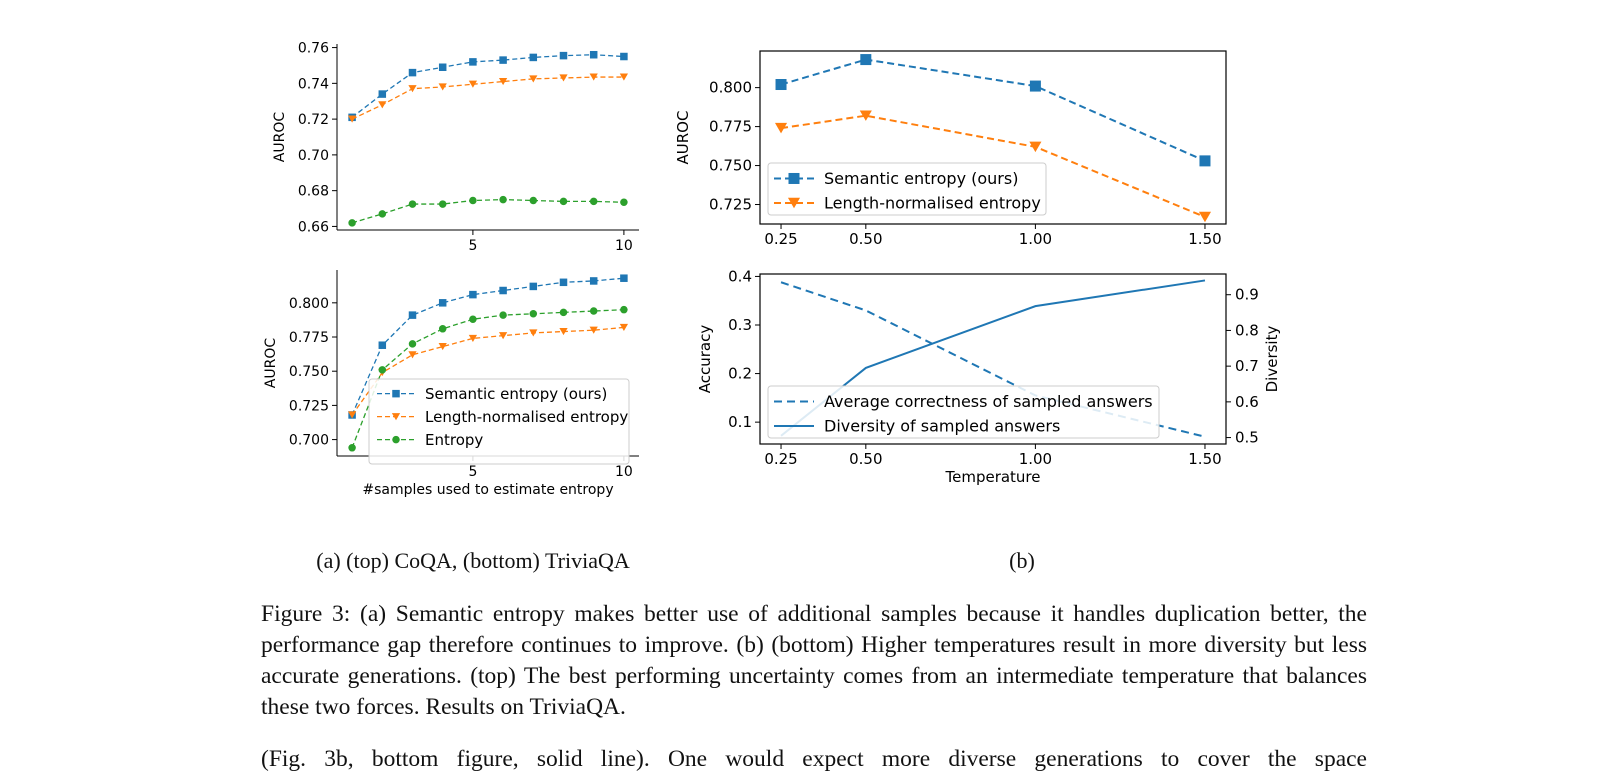 The width and height of the screenshot is (1618, 775). I want to click on y-tick-label: 0.3, so click(740, 325).